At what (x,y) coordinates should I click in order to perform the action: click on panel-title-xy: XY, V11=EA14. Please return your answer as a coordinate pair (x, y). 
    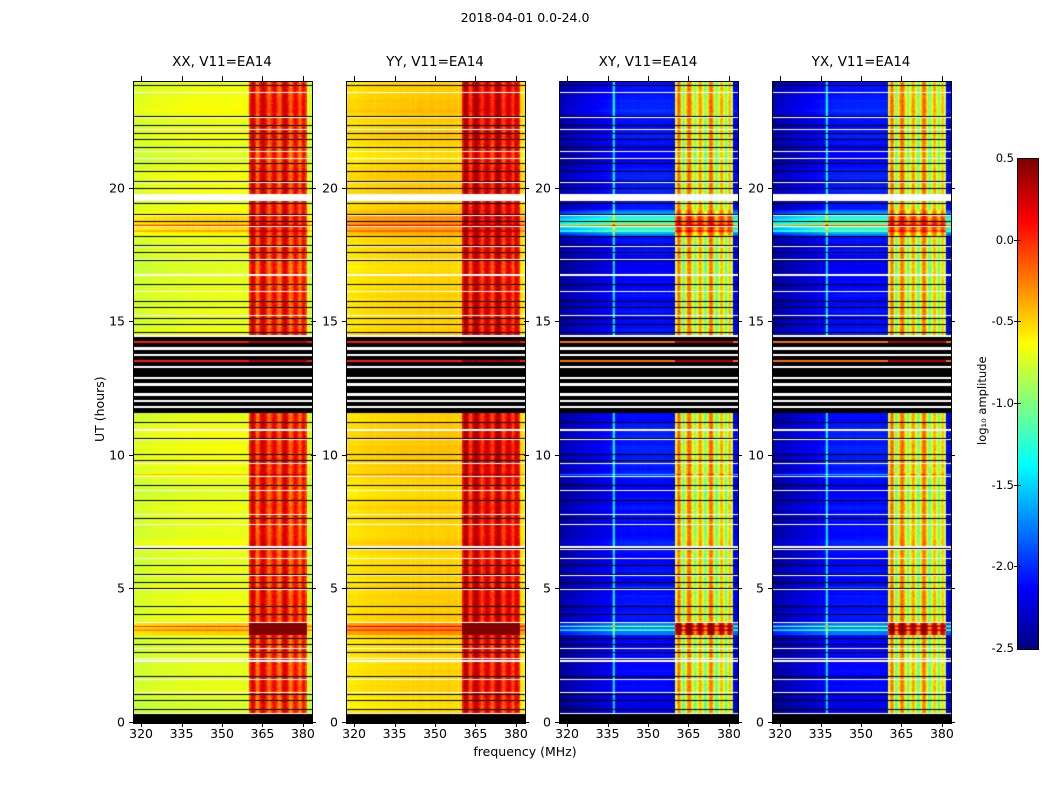
    Looking at the image, I should click on (648, 62).